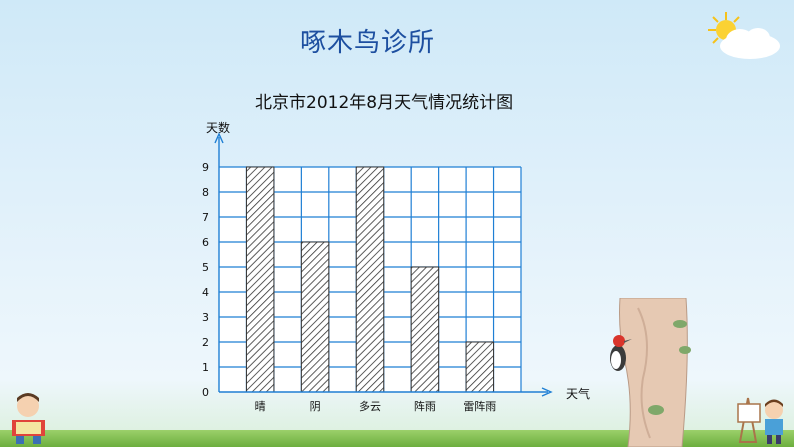 The image size is (794, 447). What do you see at coordinates (621, 353) in the screenshot?
I see `woodpecker-icon` at bounding box center [621, 353].